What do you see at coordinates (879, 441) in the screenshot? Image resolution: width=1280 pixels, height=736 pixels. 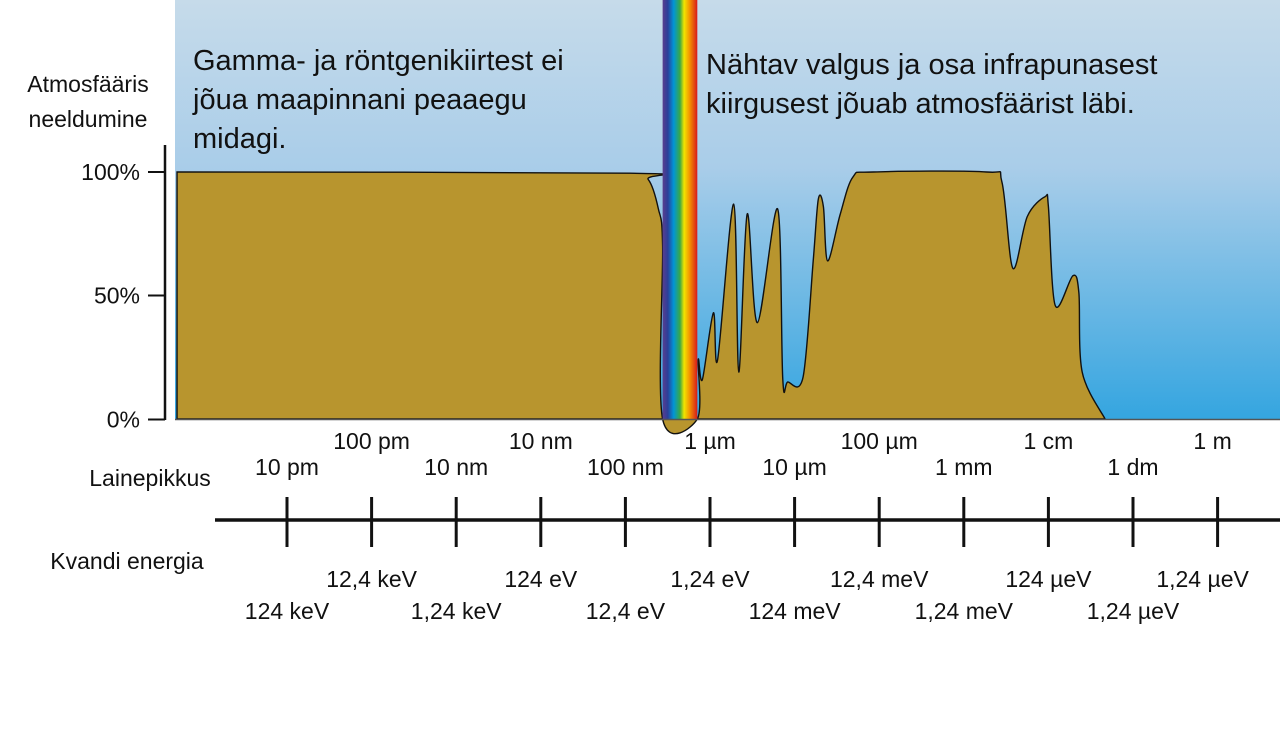 I see `wavelength-tick-label: 100 µm` at bounding box center [879, 441].